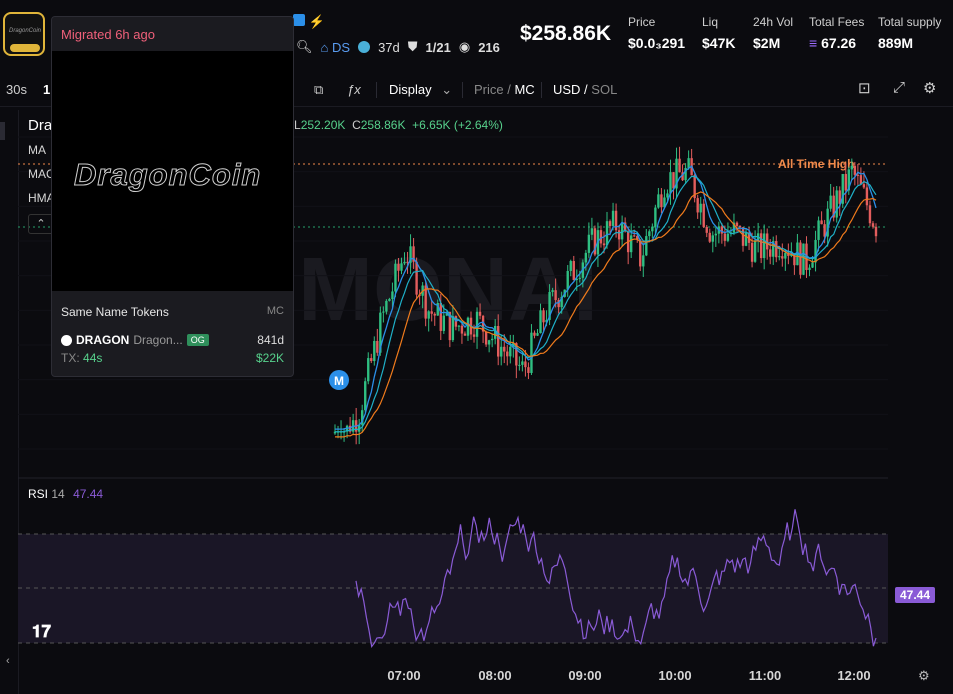 The height and width of the screenshot is (694, 953). Describe the element at coordinates (457, 125) in the screenshot. I see `change-value: +6.65K (+2.64%)` at that location.